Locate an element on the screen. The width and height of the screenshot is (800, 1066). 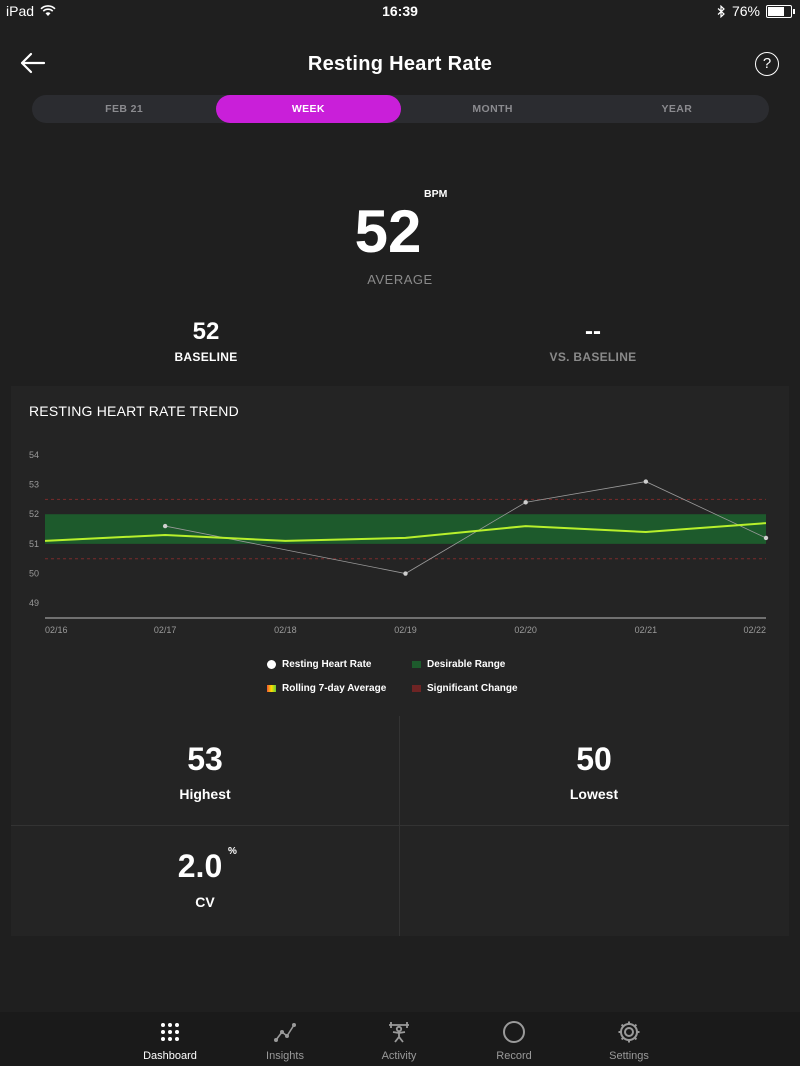
x-tick-label: 02/18 is located at coordinates (285, 630).